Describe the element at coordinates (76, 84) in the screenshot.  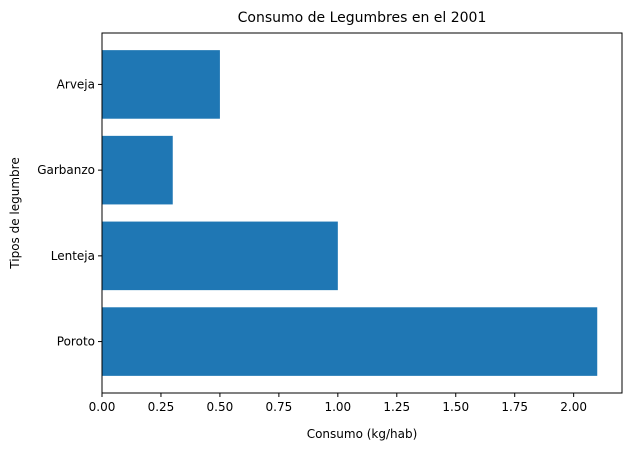
I see `y-tick-label: Arveja` at that location.